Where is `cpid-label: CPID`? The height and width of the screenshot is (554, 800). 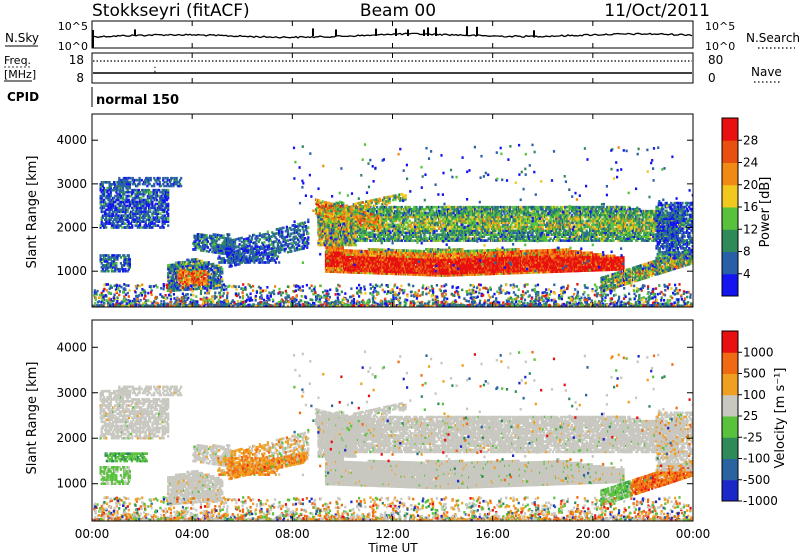 cpid-label: CPID is located at coordinates (23, 97).